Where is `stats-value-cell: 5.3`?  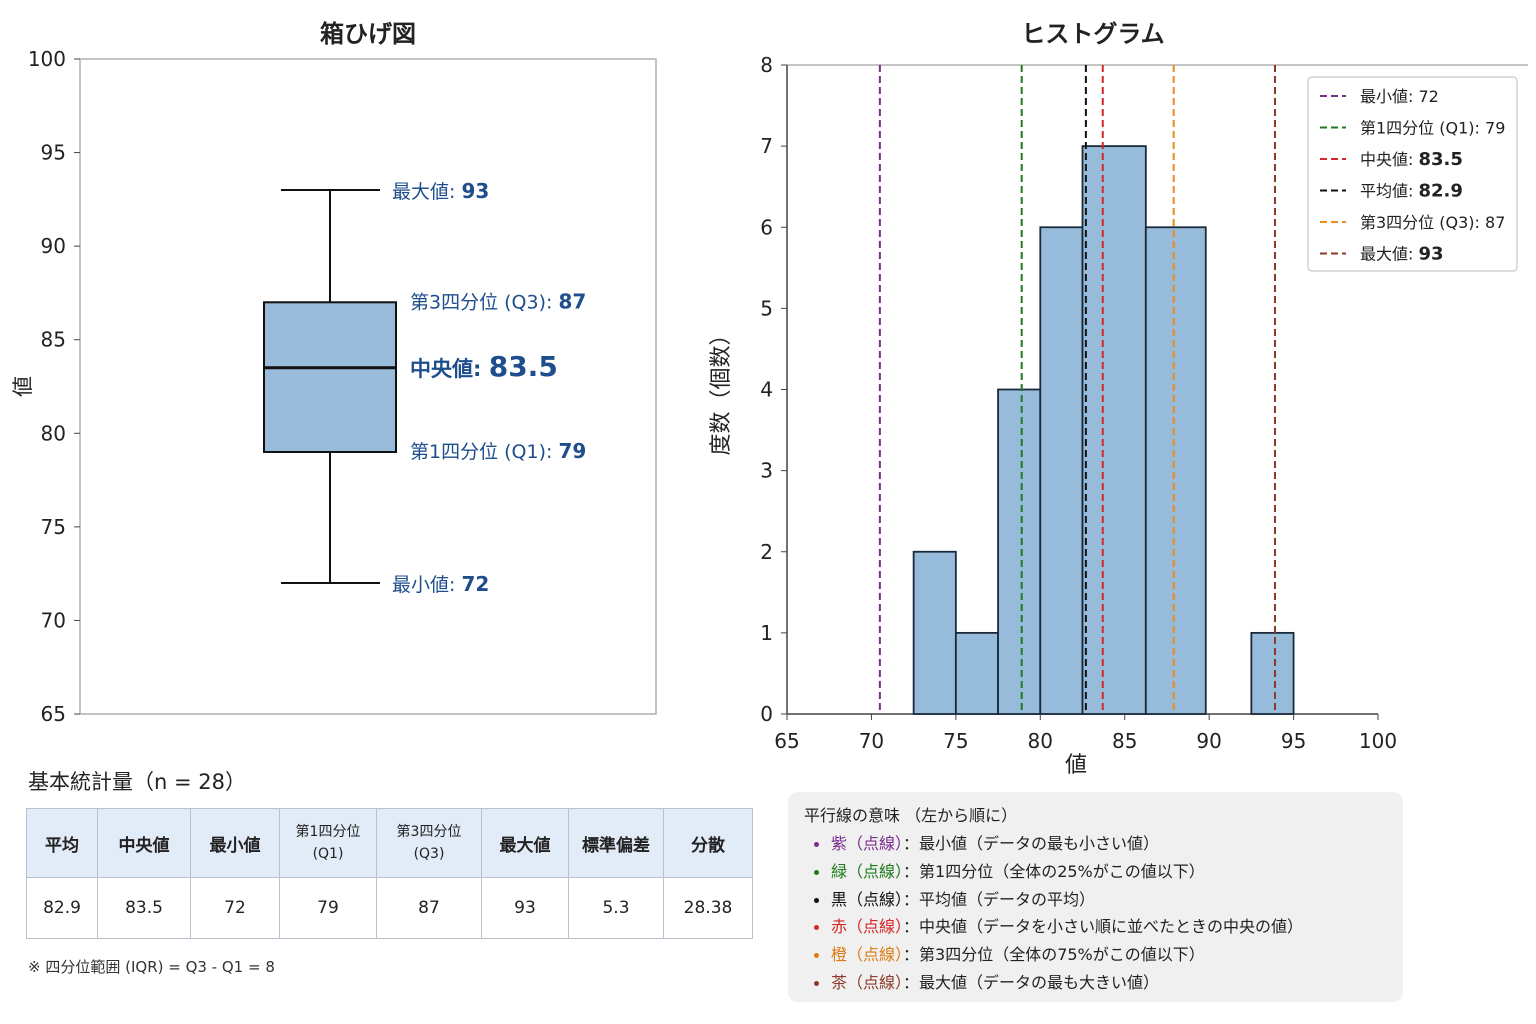
stats-value-cell: 5.3 is located at coordinates (616, 908).